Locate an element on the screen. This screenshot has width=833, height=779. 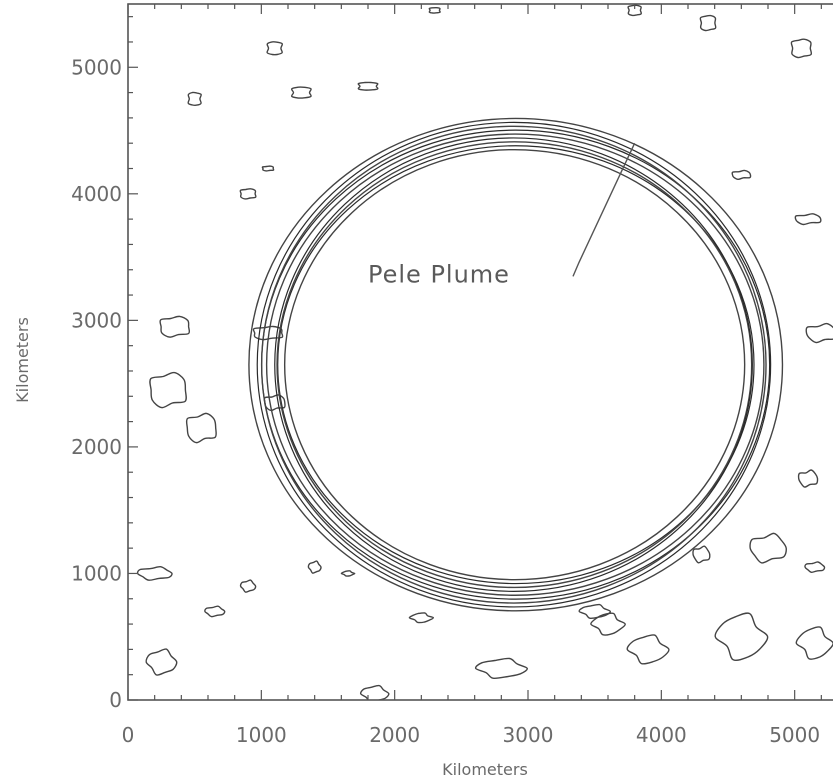
x-axis-tick-labels: 0 1000 2000 3000 4000 5000 is located at coordinates (471, 735).